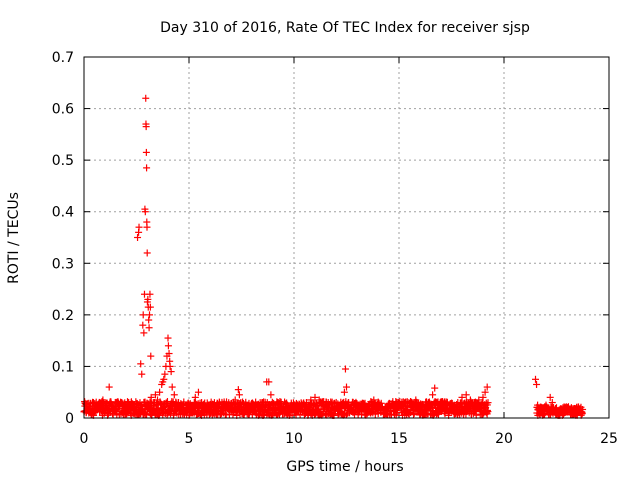  Describe the element at coordinates (63, 367) in the screenshot. I see `y-tick-label: 0.1` at that location.